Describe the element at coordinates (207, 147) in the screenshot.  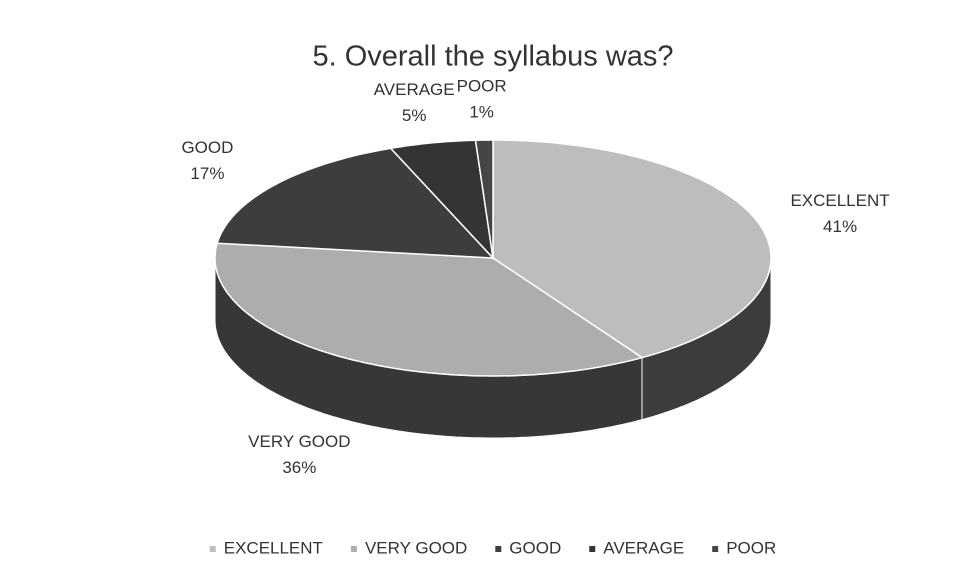
I see `data-label-name: GOOD` at that location.